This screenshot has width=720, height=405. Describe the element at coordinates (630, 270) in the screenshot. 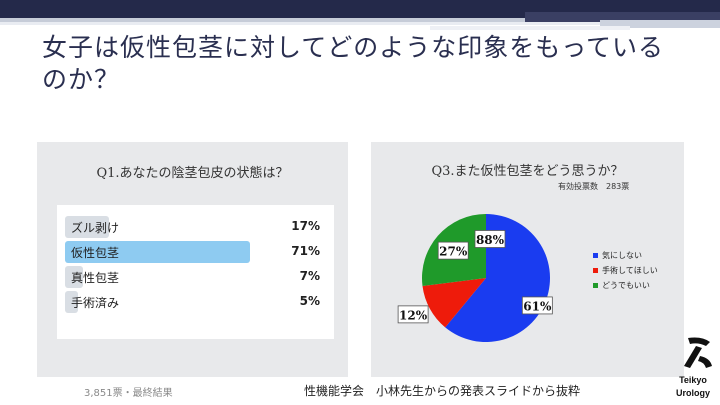

I see `legend-label: 手術してほしい` at that location.